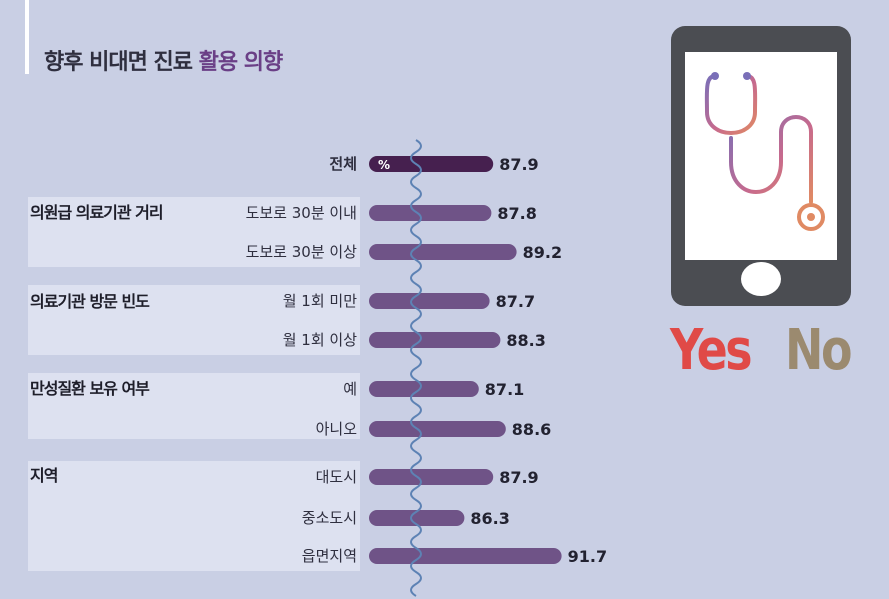 The width and height of the screenshot is (889, 599). I want to click on page-title: 향후 비대면 진료 활용 의향, so click(164, 60).